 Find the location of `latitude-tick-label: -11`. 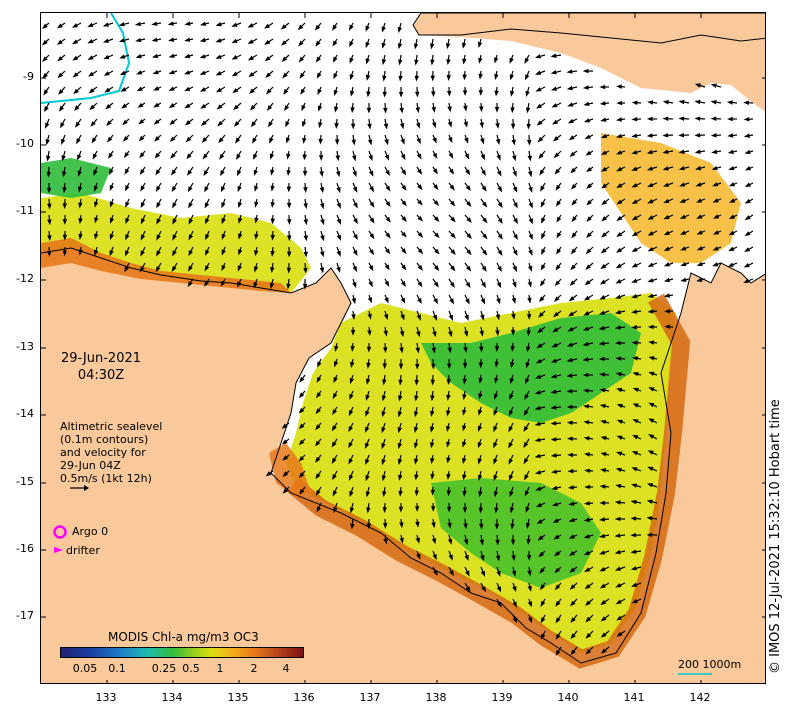

latitude-tick-label: -11 is located at coordinates (25, 210).